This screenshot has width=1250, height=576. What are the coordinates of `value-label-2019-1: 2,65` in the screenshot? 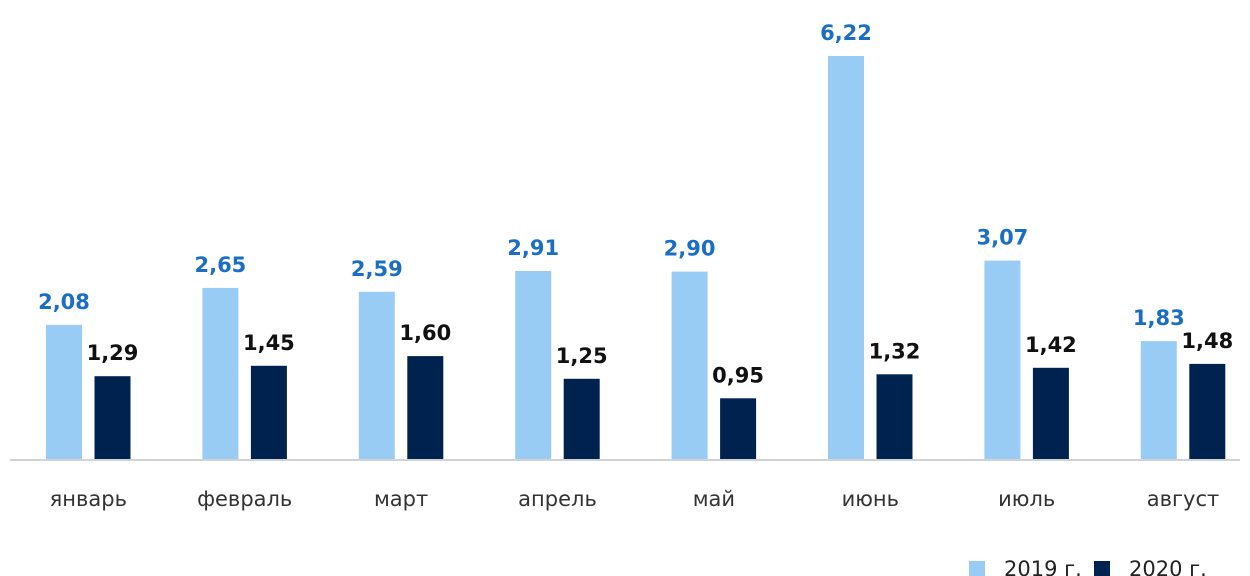 It's located at (220, 265).